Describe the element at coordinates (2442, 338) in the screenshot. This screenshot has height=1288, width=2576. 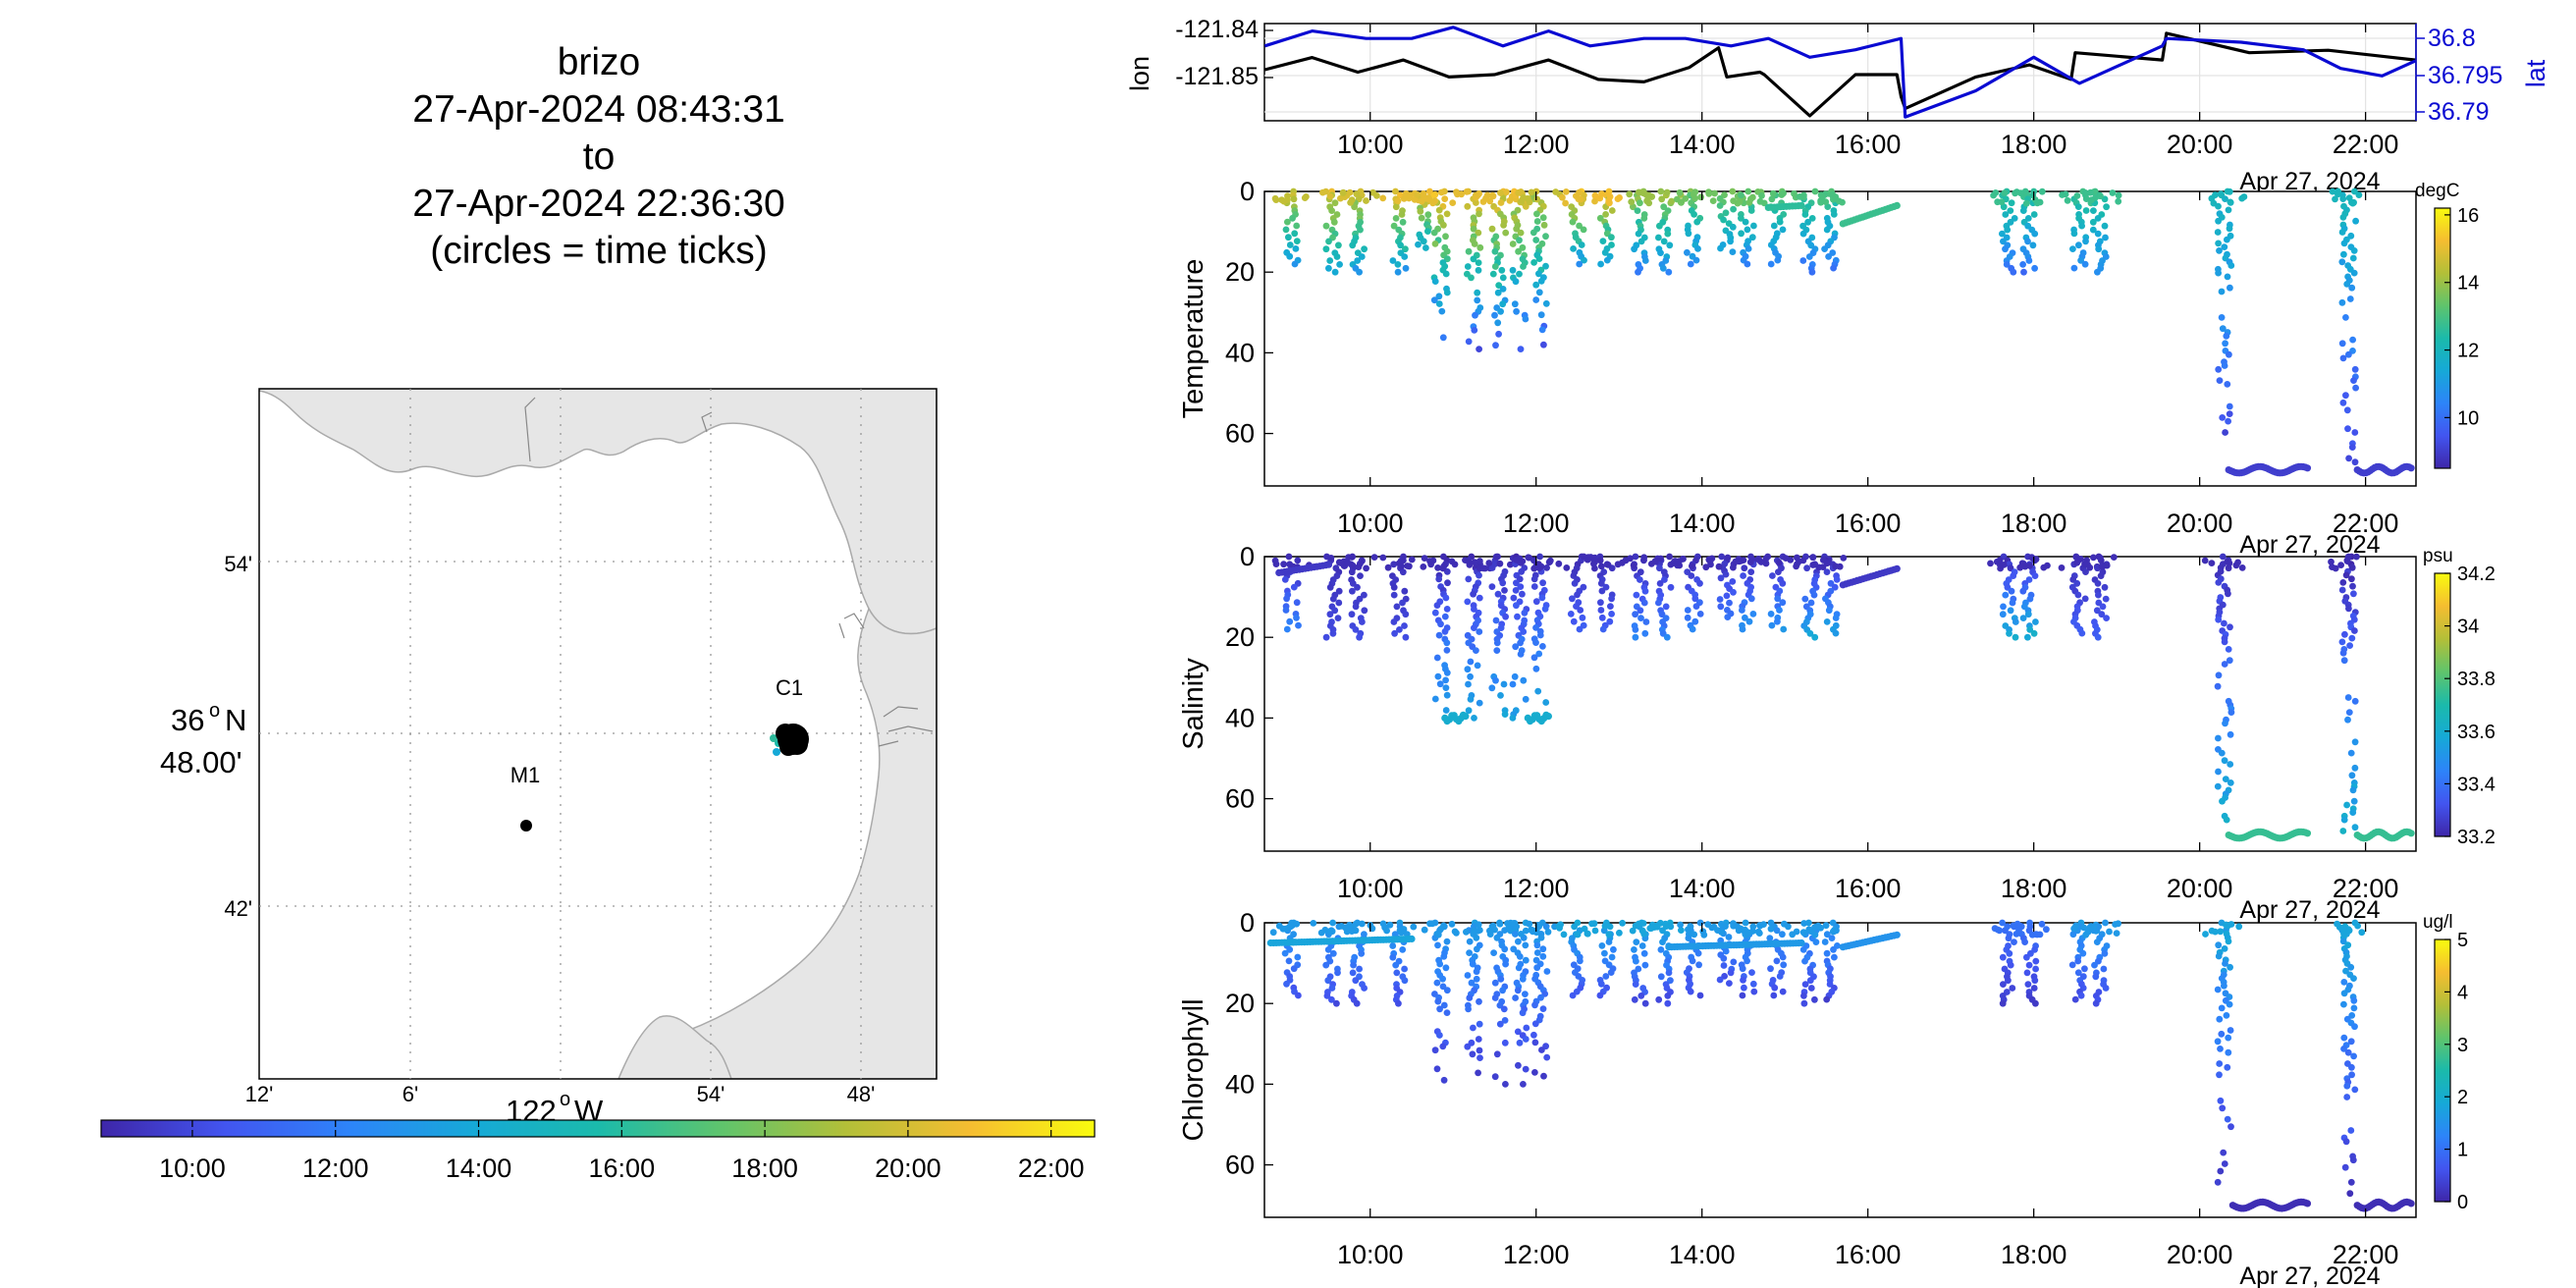
I see `temperature-colorbar` at that location.